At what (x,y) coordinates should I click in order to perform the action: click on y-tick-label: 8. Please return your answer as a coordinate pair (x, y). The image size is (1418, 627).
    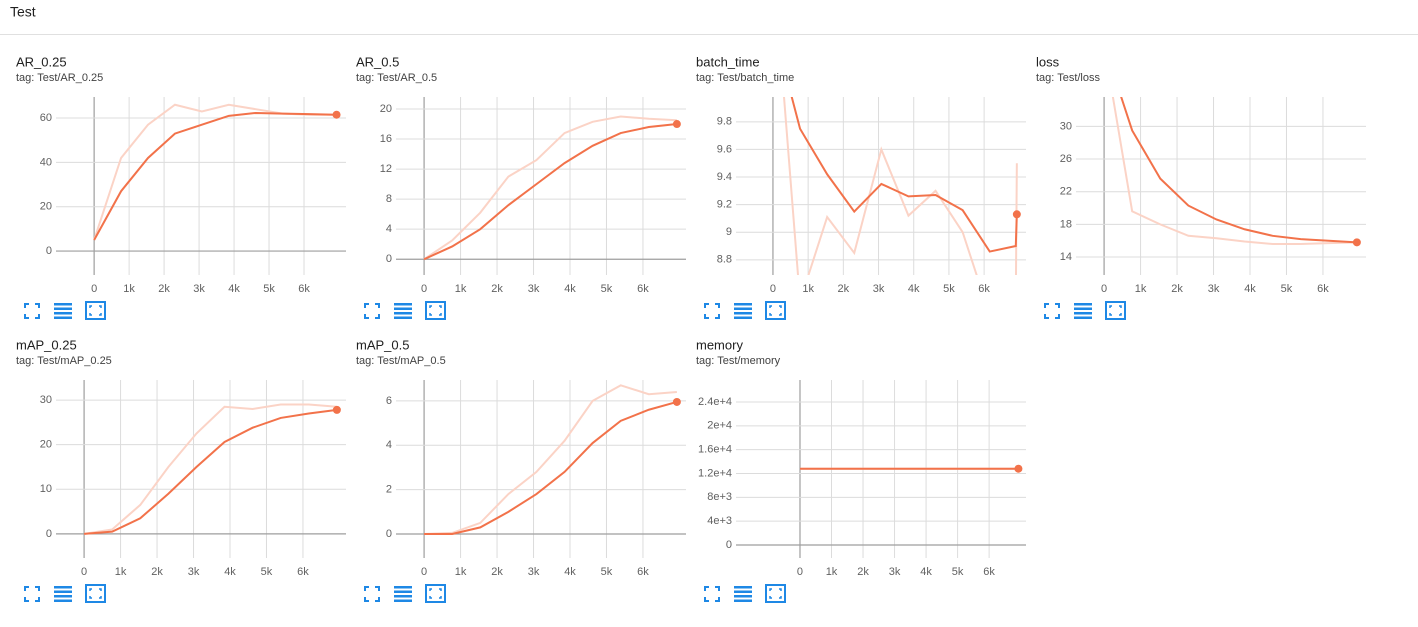
    Looking at the image, I should click on (389, 199).